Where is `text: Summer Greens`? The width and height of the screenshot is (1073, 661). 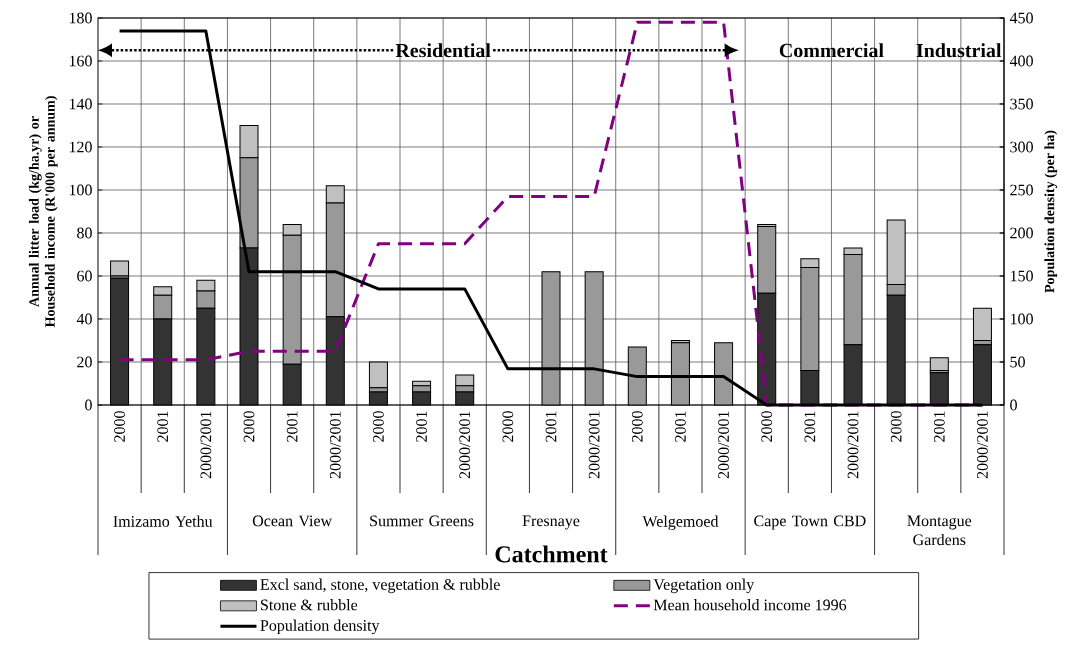 text: Summer Greens is located at coordinates (422, 521).